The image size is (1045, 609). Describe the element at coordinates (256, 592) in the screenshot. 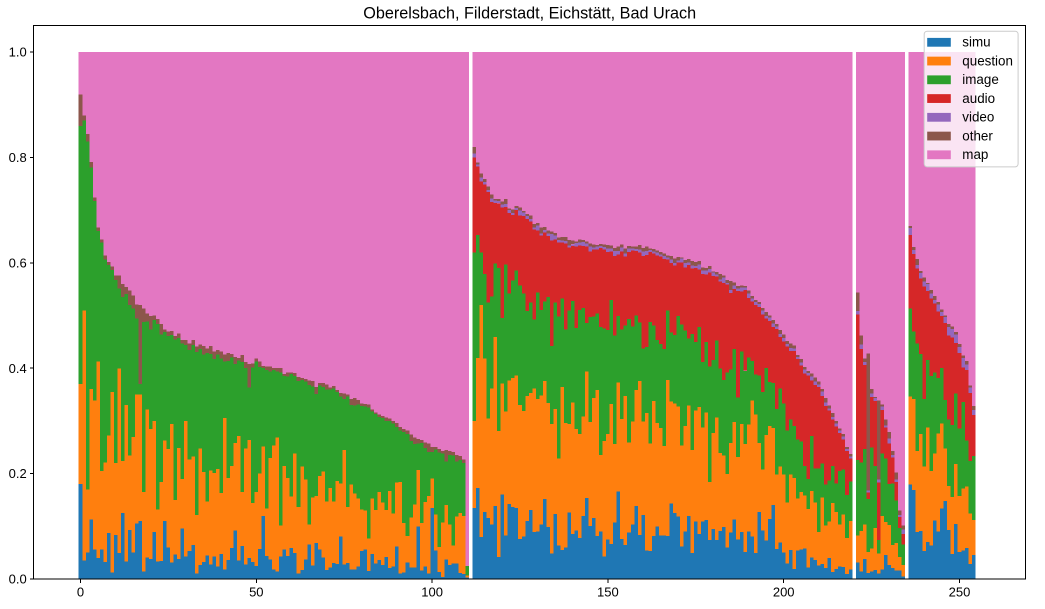

I see `svg-text: 50` at that location.